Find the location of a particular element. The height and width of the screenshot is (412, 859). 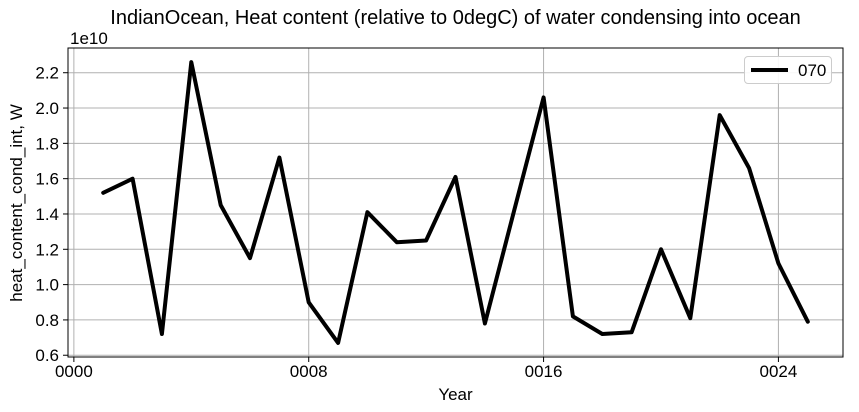

x-tick-label: 0016 is located at coordinates (544, 371).